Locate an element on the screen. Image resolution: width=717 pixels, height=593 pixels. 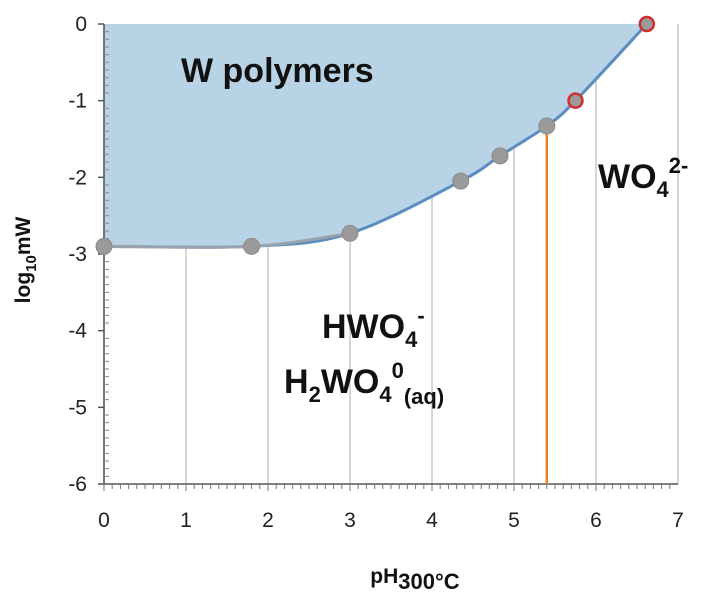
x-tick-label: 6 is located at coordinates (596, 520).